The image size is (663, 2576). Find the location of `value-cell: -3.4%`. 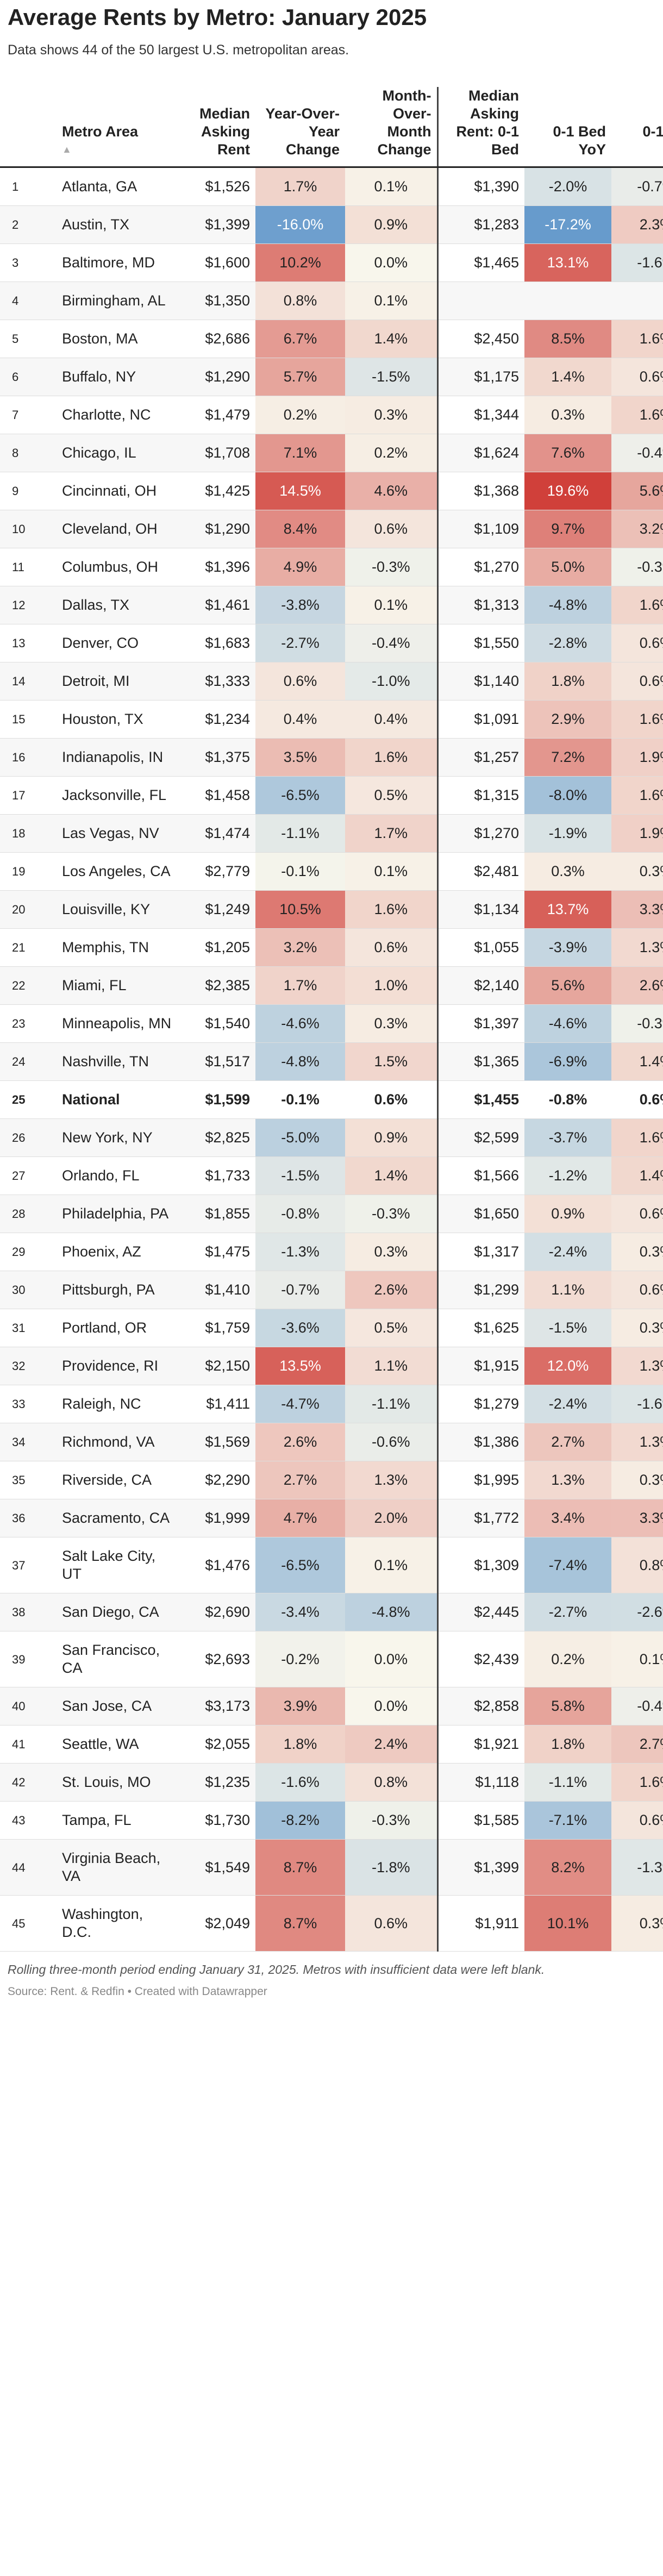

value-cell: -3.4% is located at coordinates (300, 1612).